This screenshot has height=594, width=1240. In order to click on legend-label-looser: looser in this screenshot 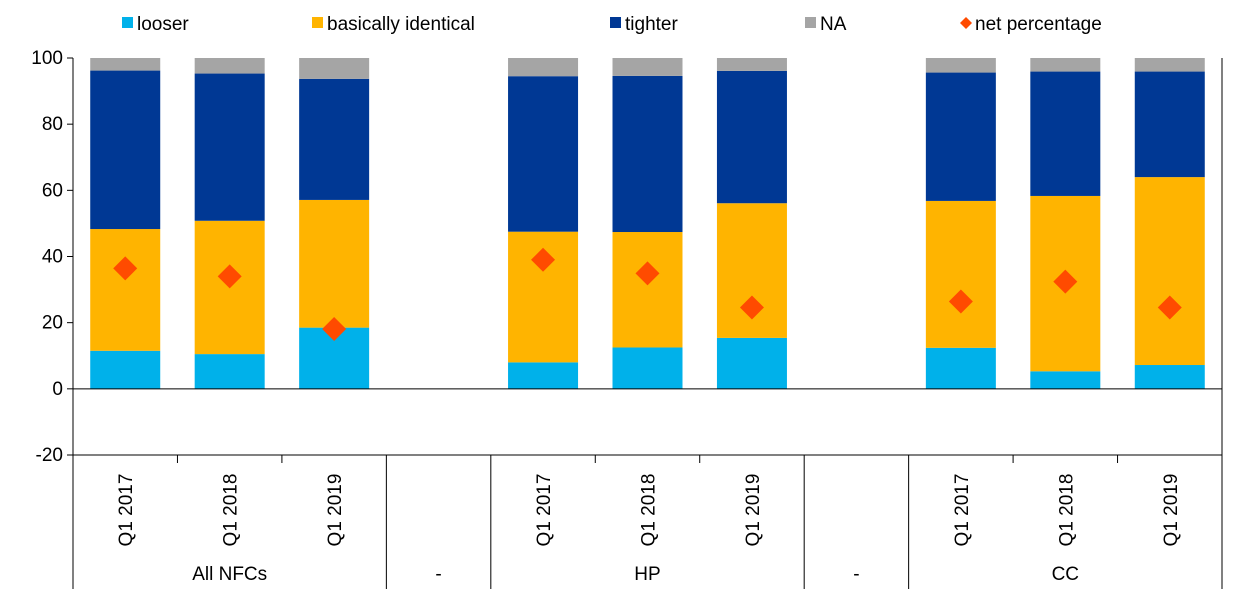, I will do `click(163, 24)`.